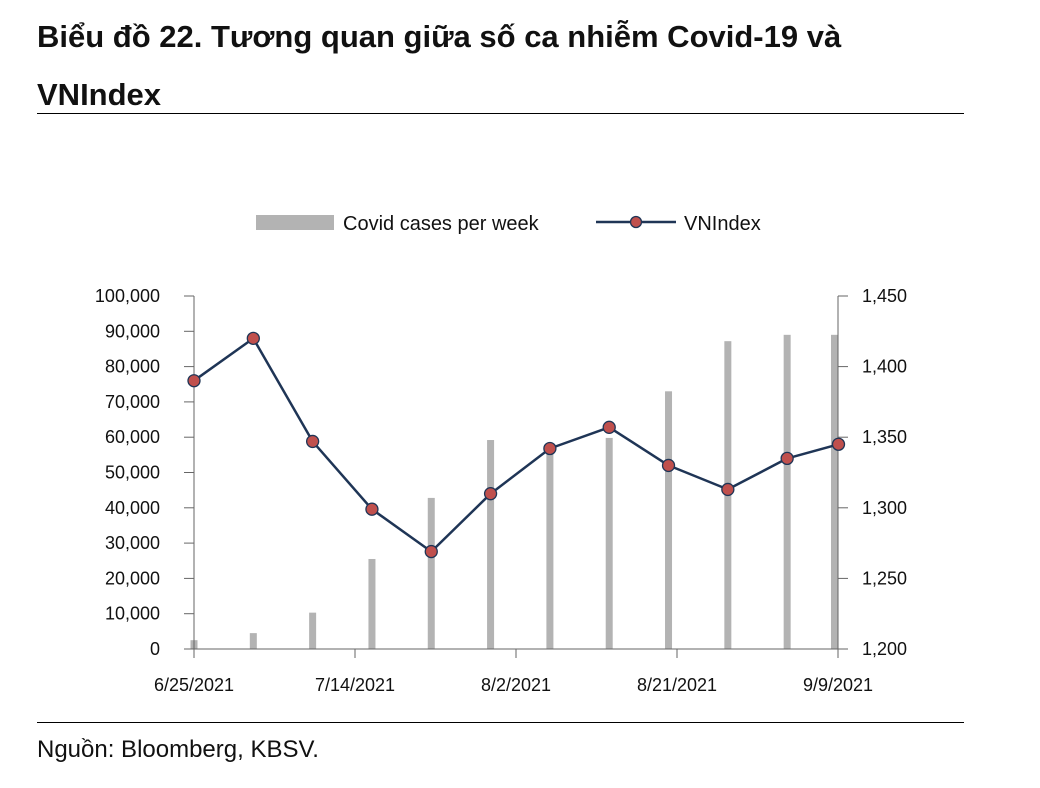 The width and height of the screenshot is (1040, 788). What do you see at coordinates (884, 508) in the screenshot?
I see `right-axis-tick-label: 1,300` at bounding box center [884, 508].